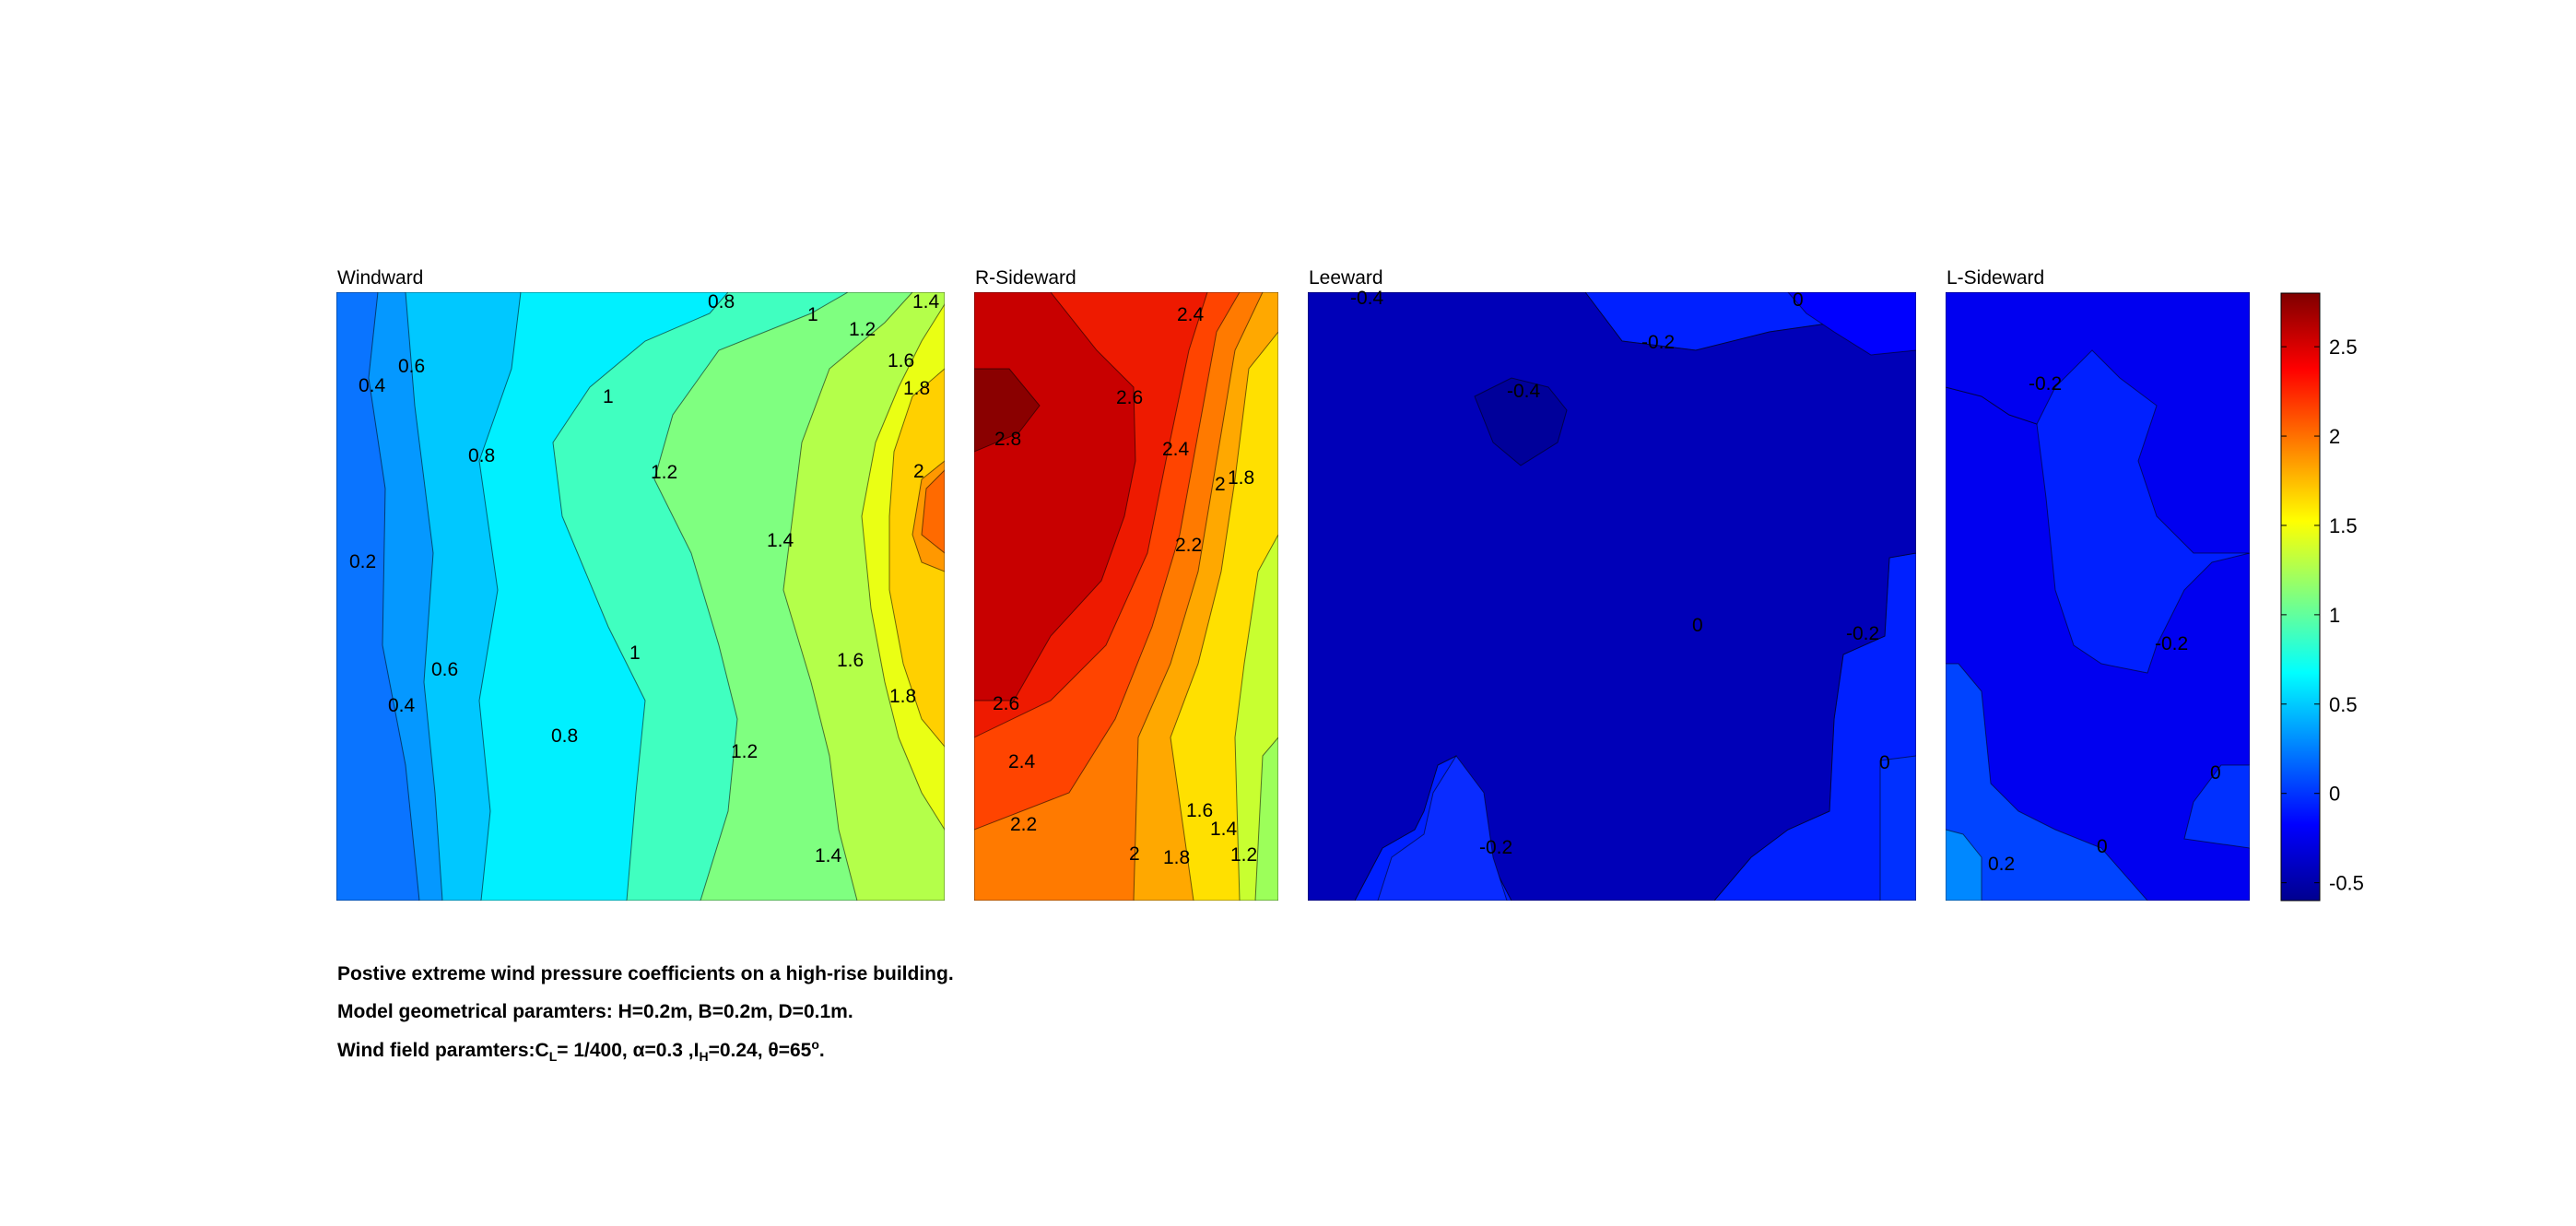  Describe the element at coordinates (760, 1051) in the screenshot. I see `caption-line-3-theta: =0.24, θ=65` at that location.